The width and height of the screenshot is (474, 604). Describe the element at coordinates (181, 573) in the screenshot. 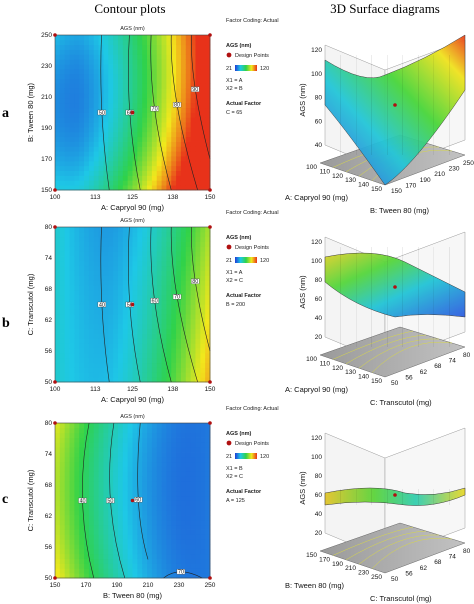

I see `contour-label: 70` at that location.